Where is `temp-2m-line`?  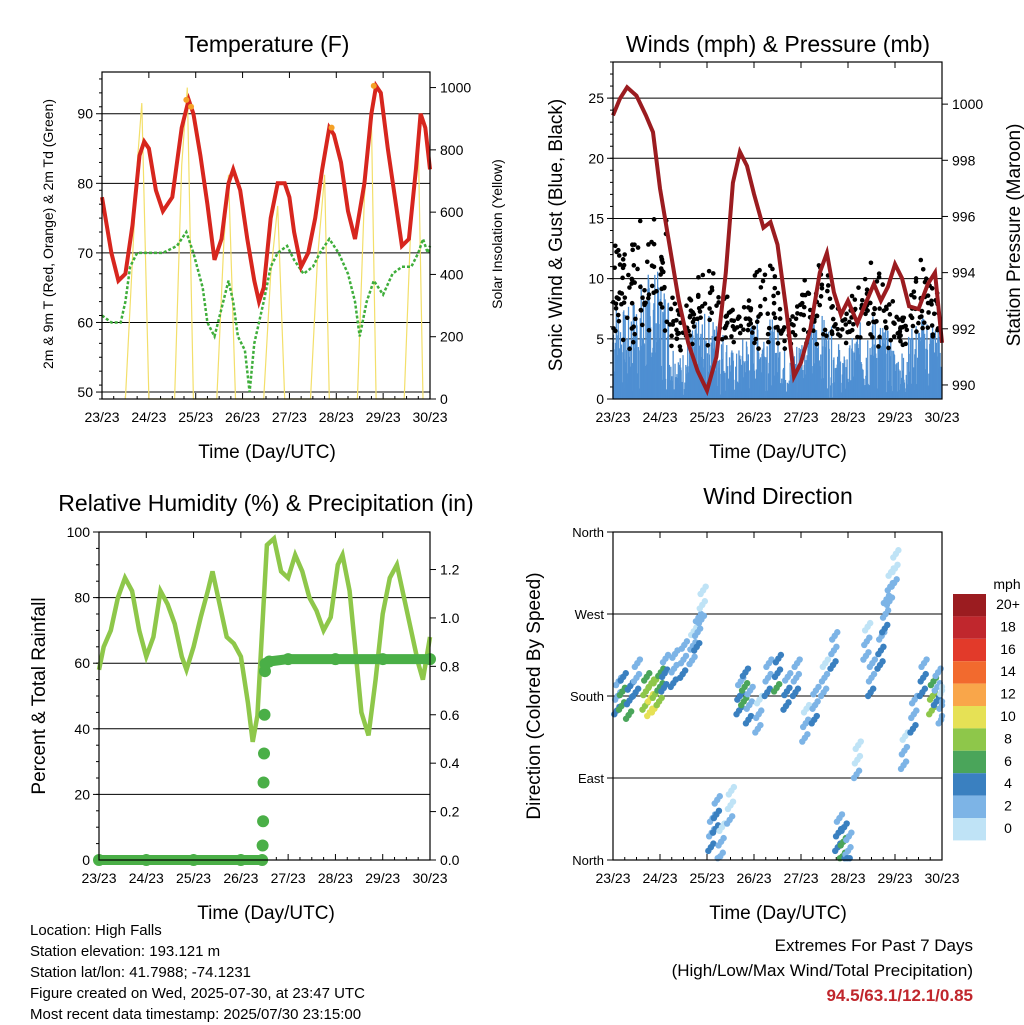
temp-2m-line is located at coordinates (266, 194).